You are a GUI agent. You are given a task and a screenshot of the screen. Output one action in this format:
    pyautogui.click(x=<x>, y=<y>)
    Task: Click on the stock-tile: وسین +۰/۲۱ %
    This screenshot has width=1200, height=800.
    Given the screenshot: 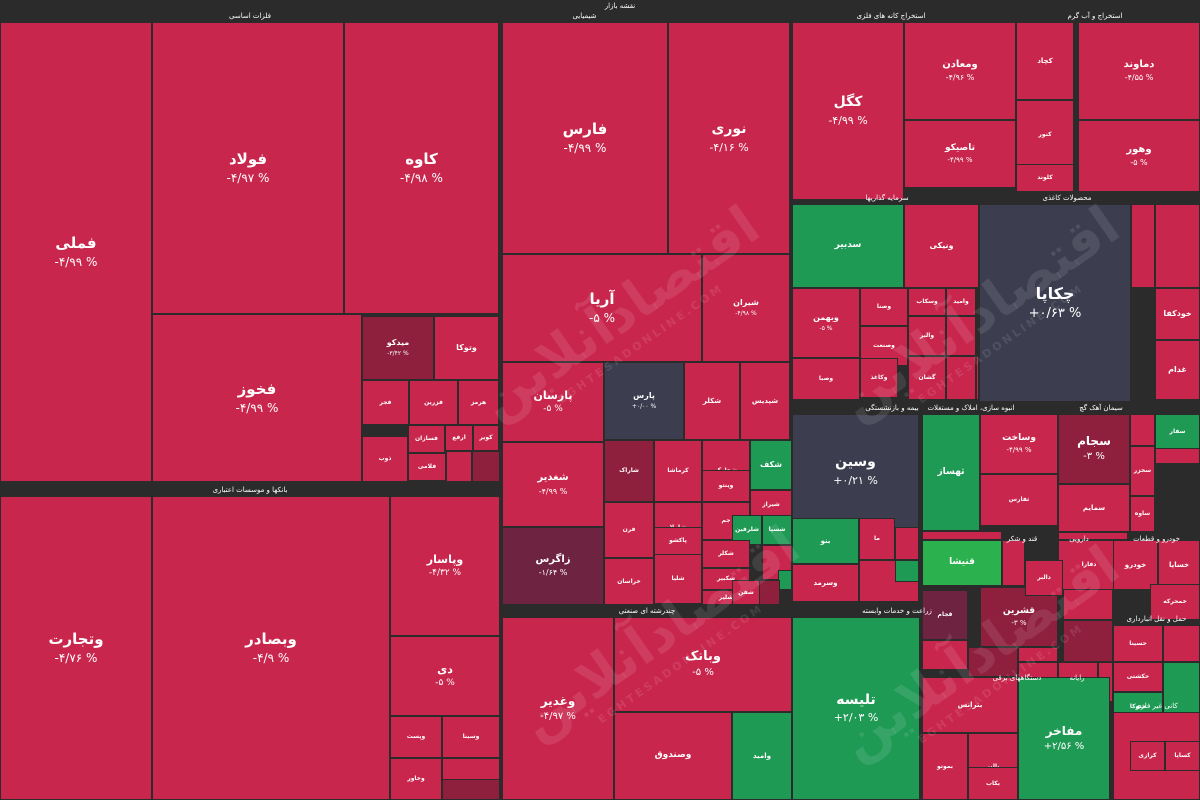 What is the action you would take?
    pyautogui.click(x=855, y=471)
    